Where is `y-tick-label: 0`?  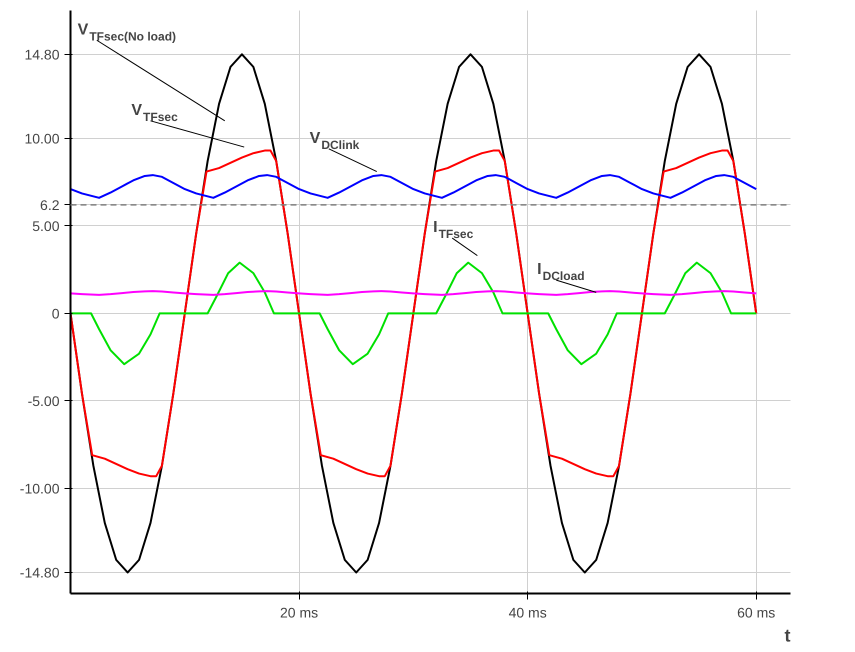
y-tick-label: 0 is located at coordinates (56, 313).